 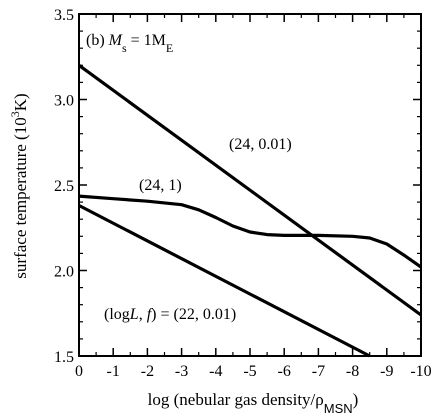 I want to click on y-axis-label: surface temperature (103K), so click(x=19, y=185).